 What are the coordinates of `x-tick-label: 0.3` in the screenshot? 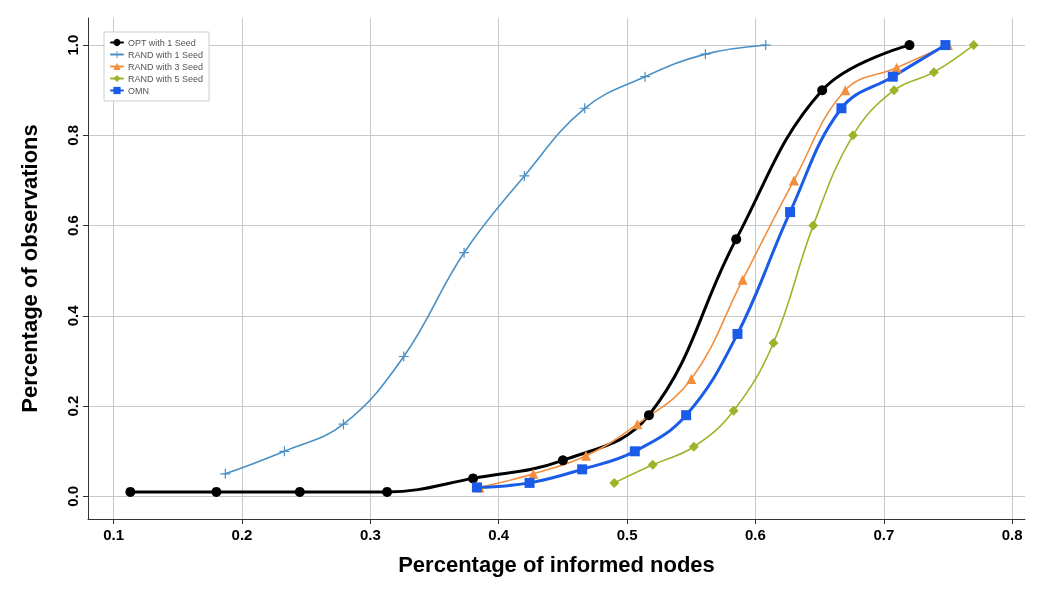 It's located at (370, 534).